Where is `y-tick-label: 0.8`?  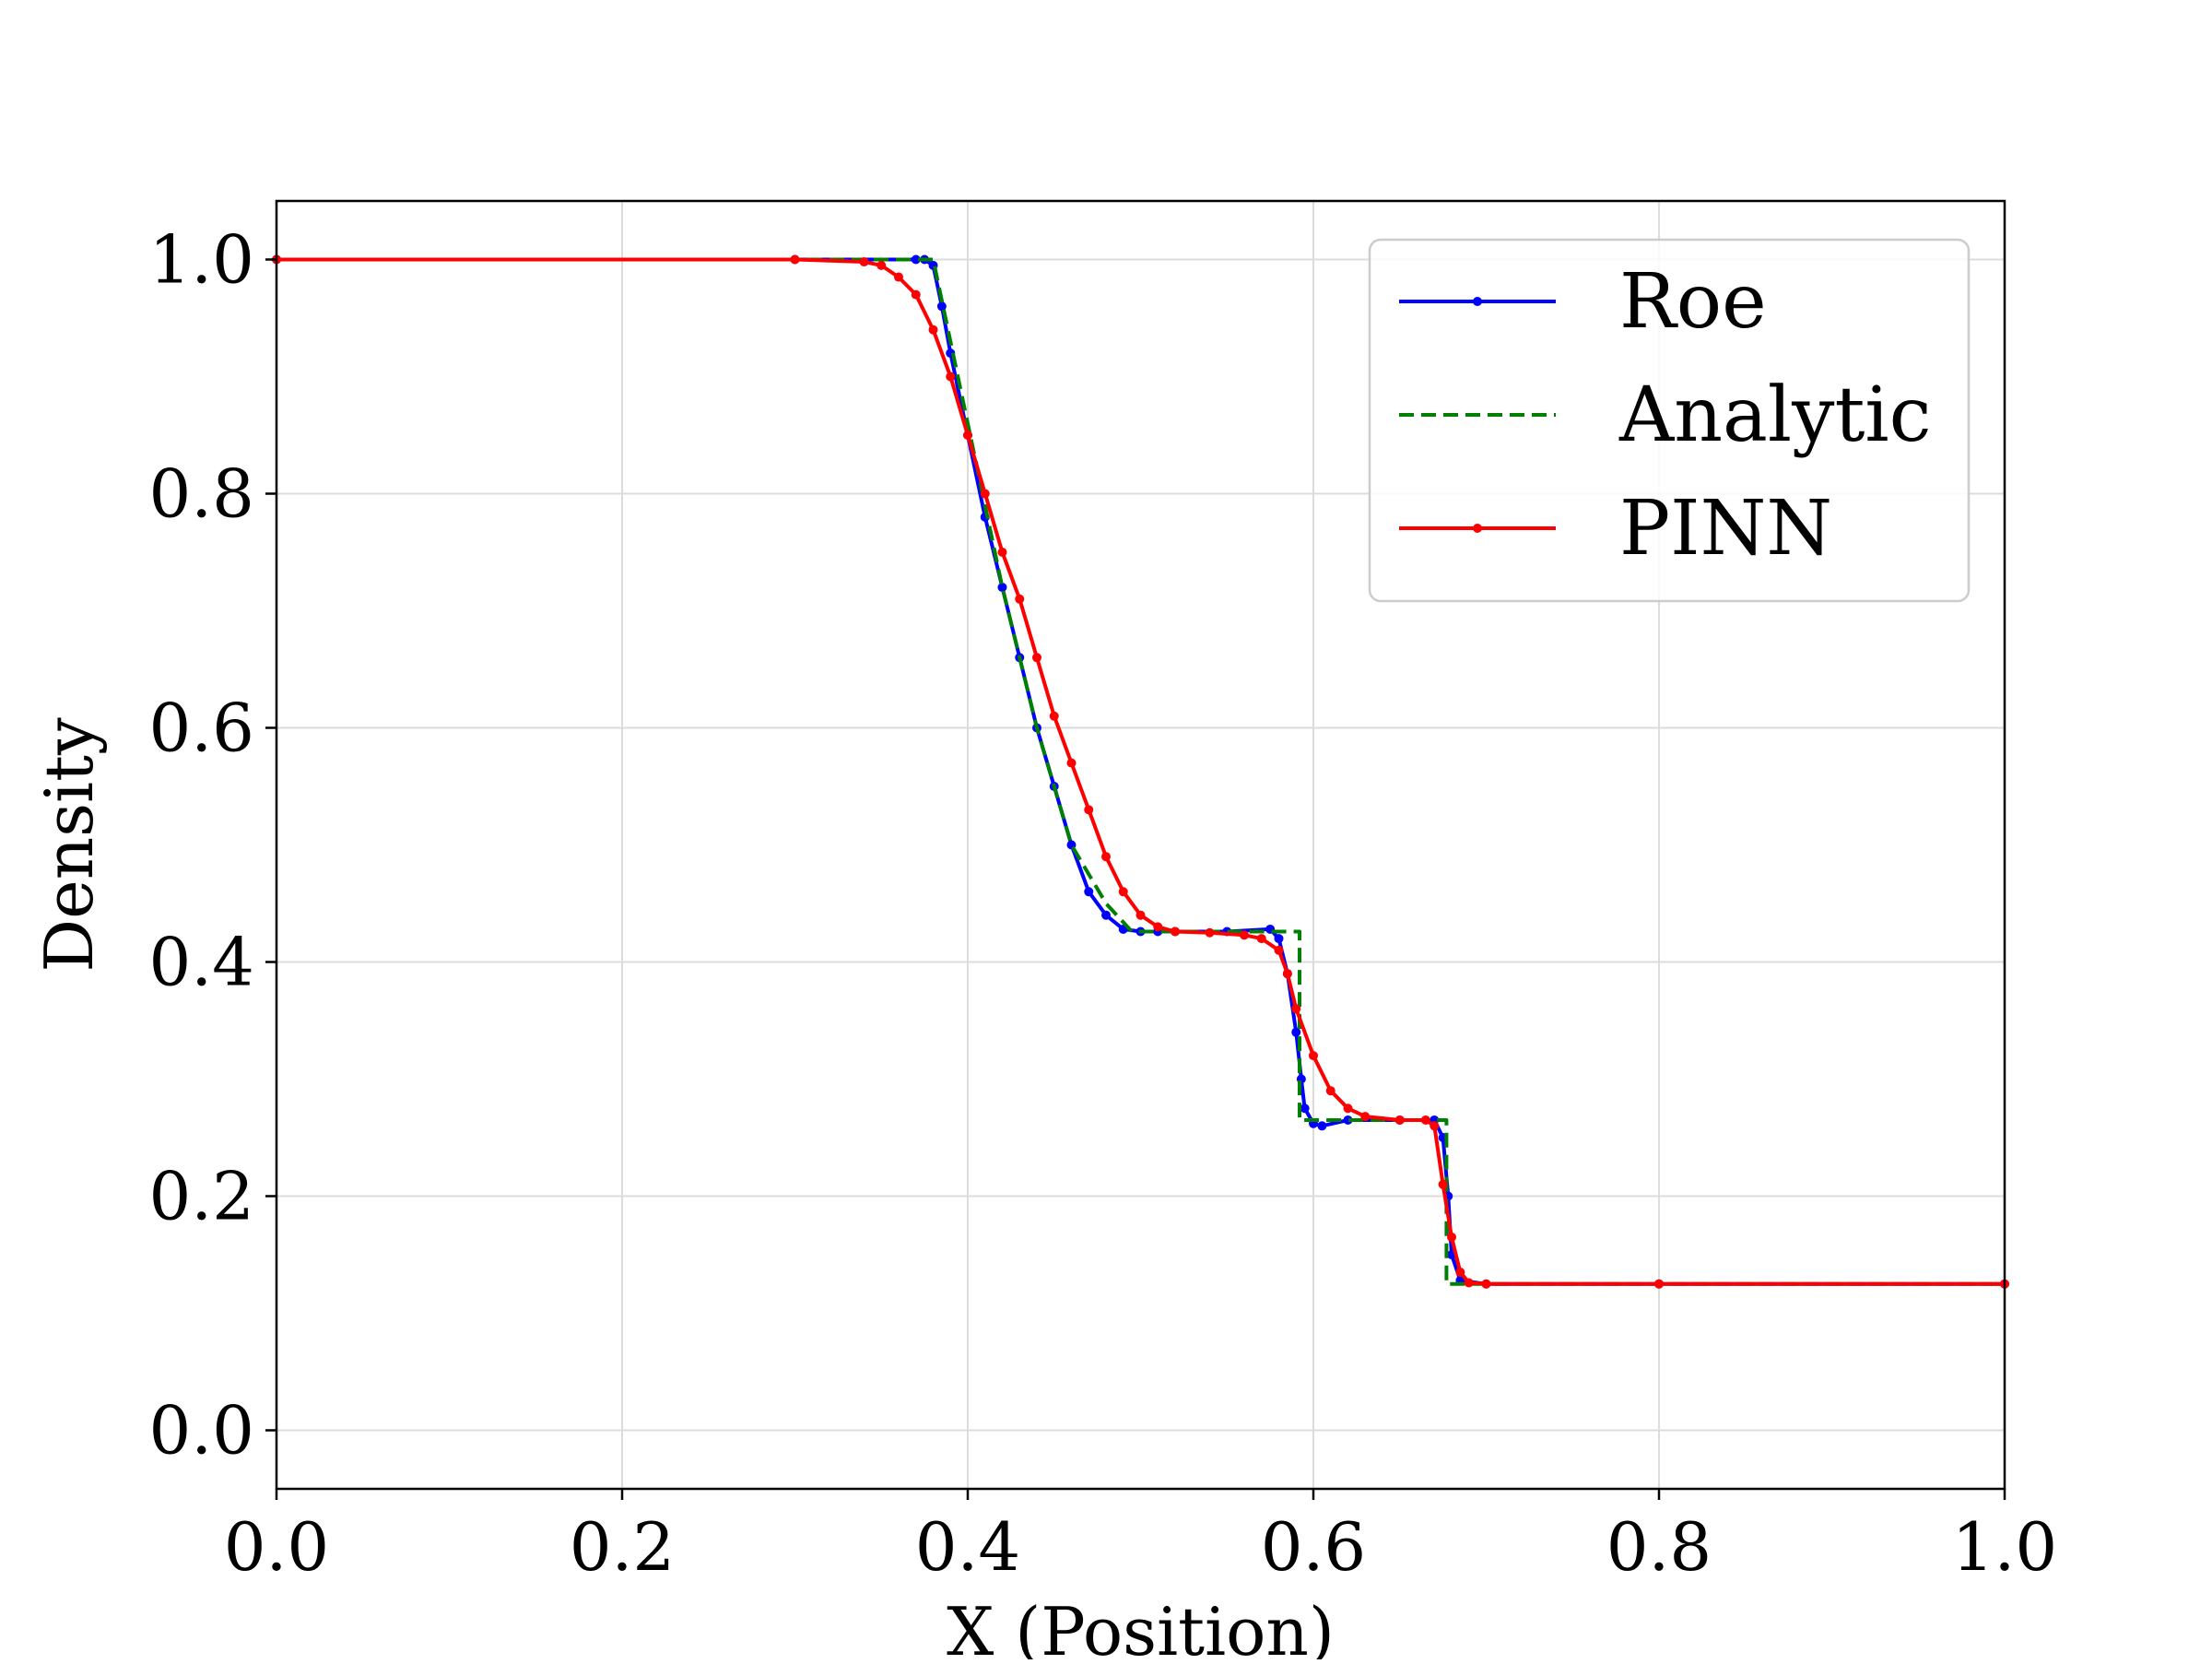
y-tick-label: 0.8 is located at coordinates (201, 494).